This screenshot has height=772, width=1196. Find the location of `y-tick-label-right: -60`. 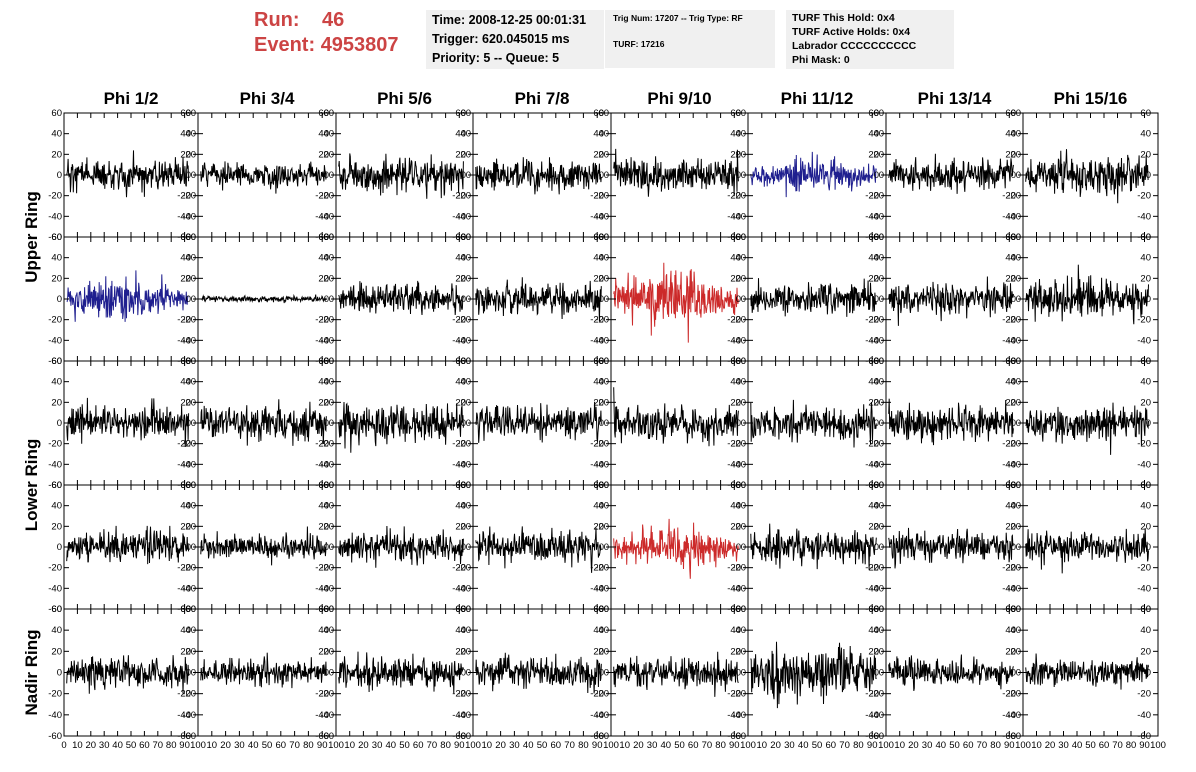

y-tick-label-right: -60 is located at coordinates (872, 736).